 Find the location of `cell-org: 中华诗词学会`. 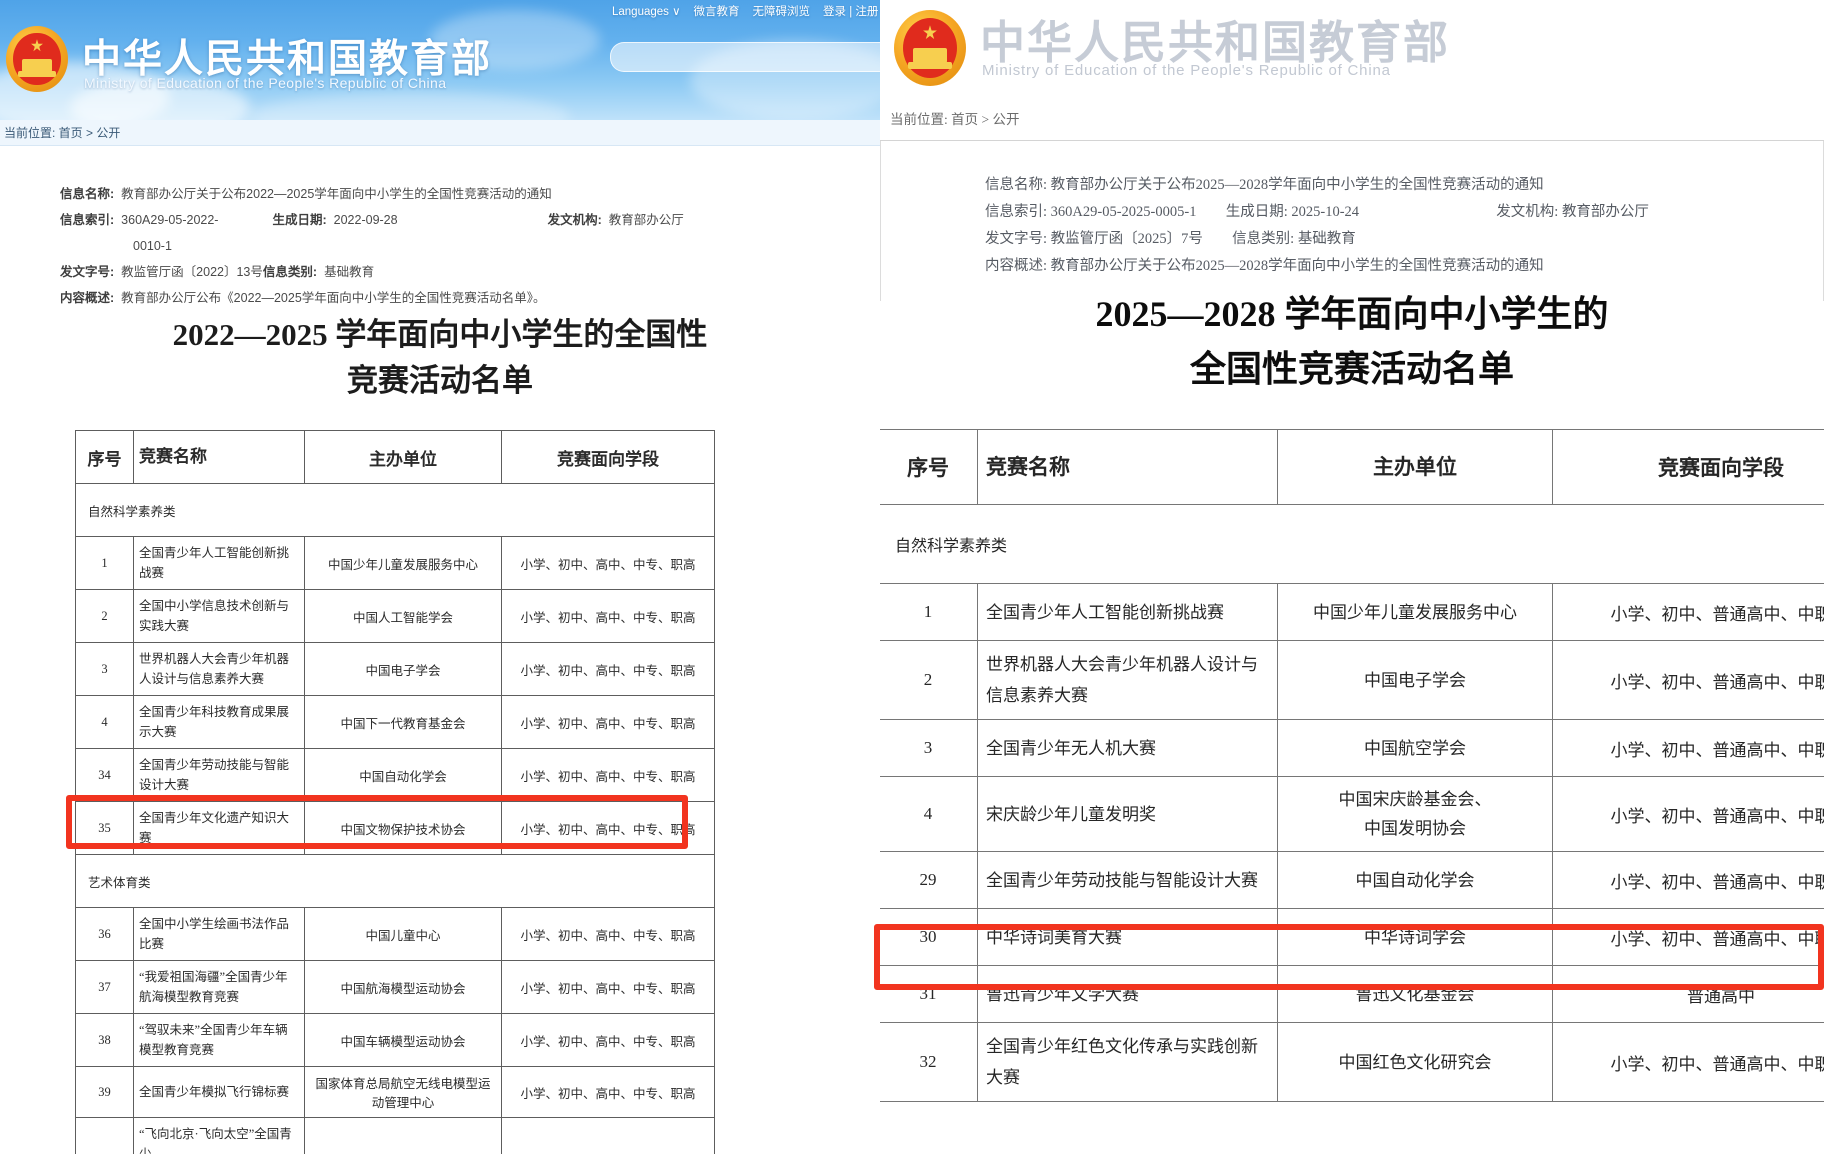

cell-org: 中华诗词学会 is located at coordinates (1415, 937).